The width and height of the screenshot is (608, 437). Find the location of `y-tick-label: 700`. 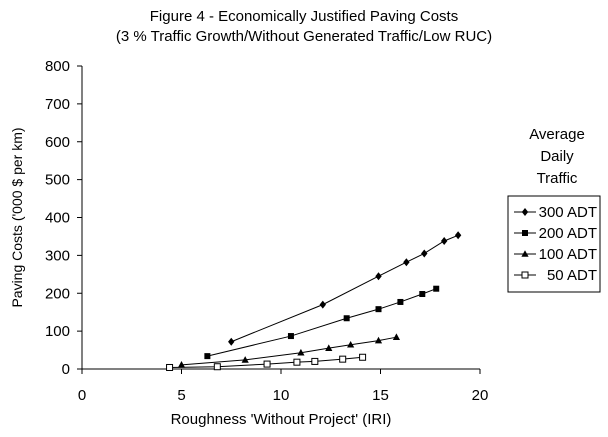

y-tick-label: 700 is located at coordinates (57, 104).